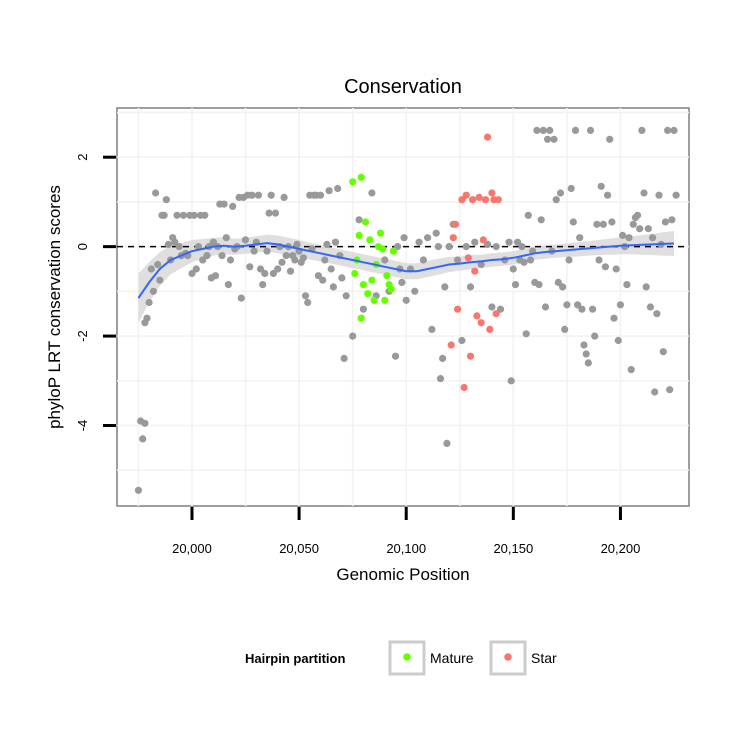  I want to click on y-tick-label: 0, so click(82, 246).